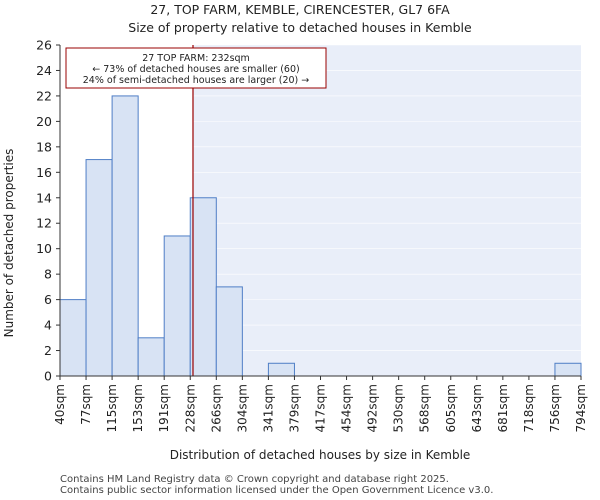  I want to click on y-tick-label: 6, so click(48, 299).